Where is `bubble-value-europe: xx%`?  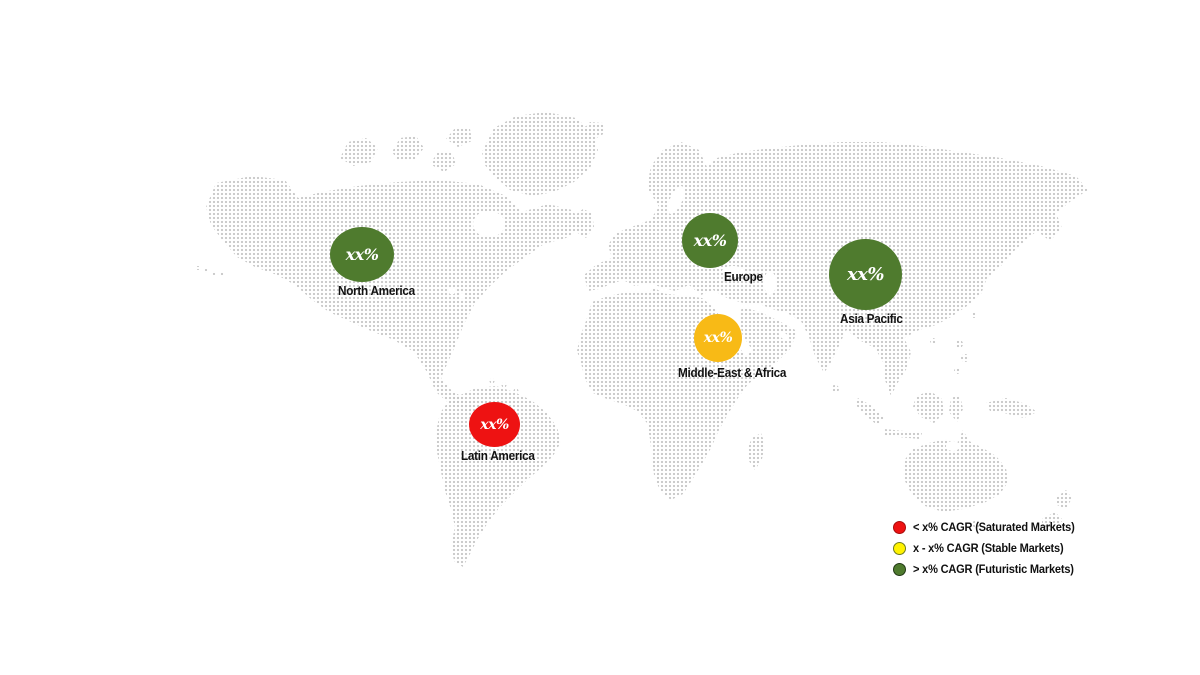
bubble-value-europe: xx% is located at coordinates (710, 240).